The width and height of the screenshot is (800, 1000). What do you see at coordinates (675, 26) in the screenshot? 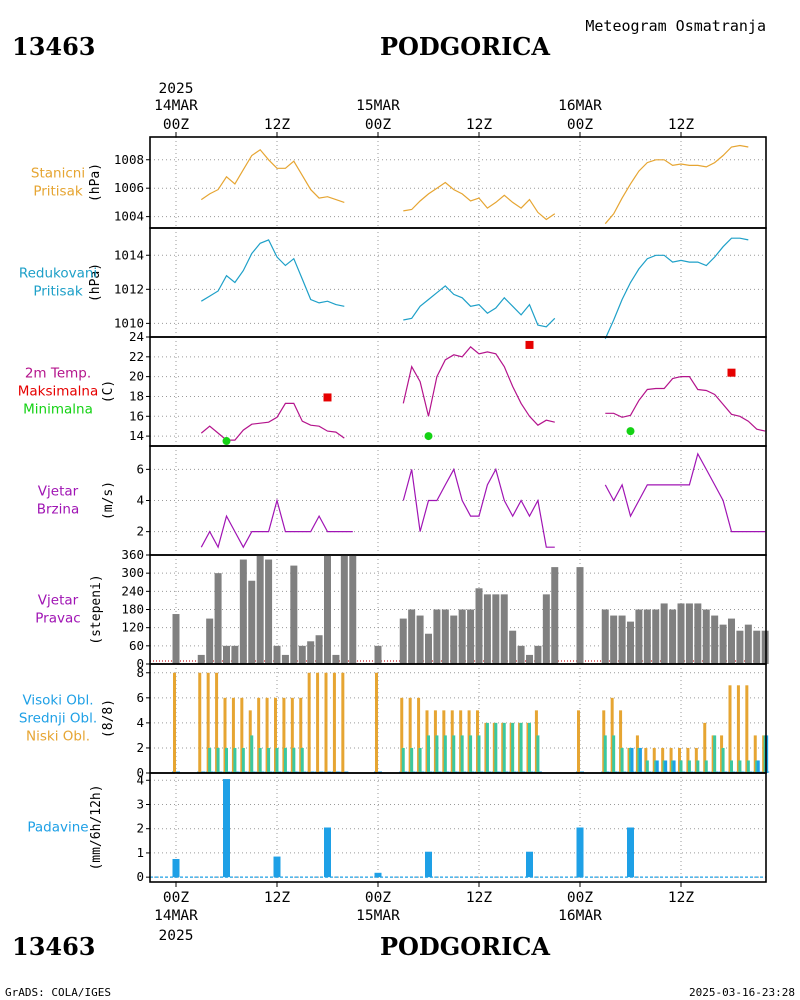
I see `product-title: Meteogram Osmatranja` at bounding box center [675, 26].